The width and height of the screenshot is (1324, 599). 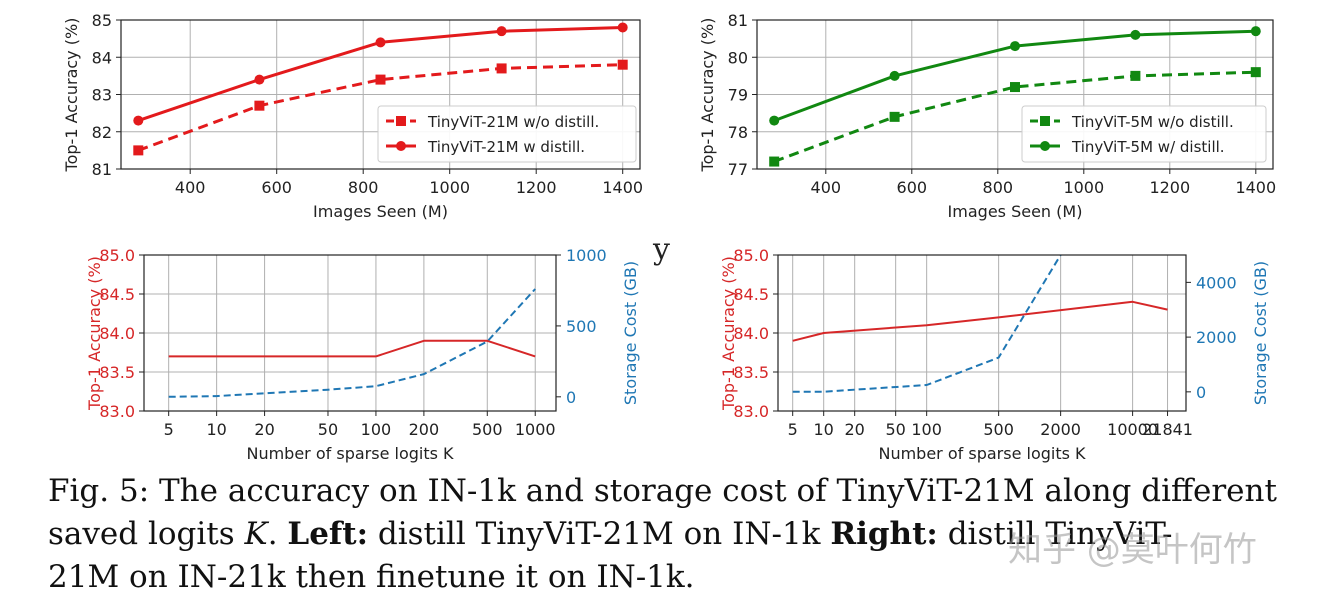 What do you see at coordinates (328, 534) in the screenshot?
I see `caption-left-label: Left:` at bounding box center [328, 534].